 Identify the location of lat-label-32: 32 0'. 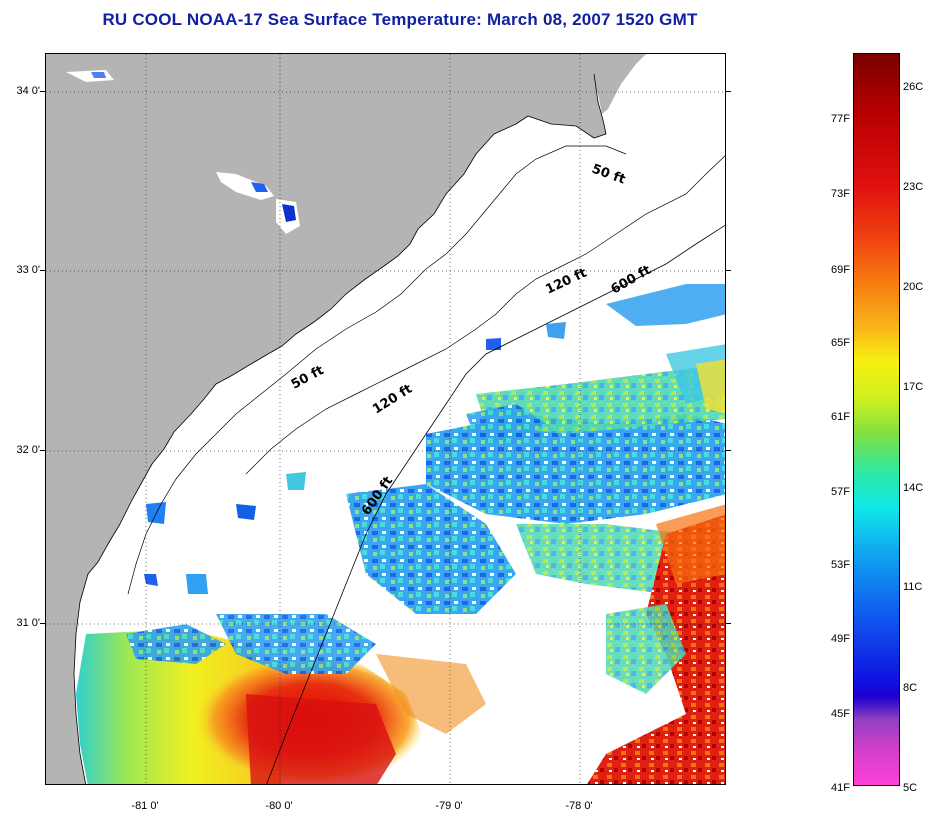
(28, 450).